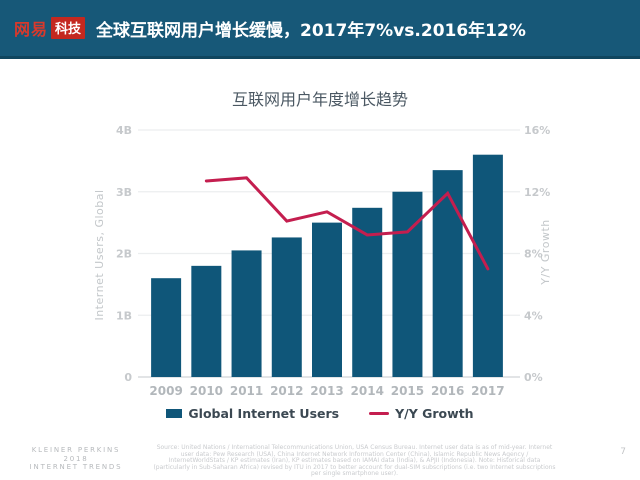 The width and height of the screenshot is (640, 480). Describe the element at coordinates (128, 377) in the screenshot. I see `left-axis-tick: 0` at that location.